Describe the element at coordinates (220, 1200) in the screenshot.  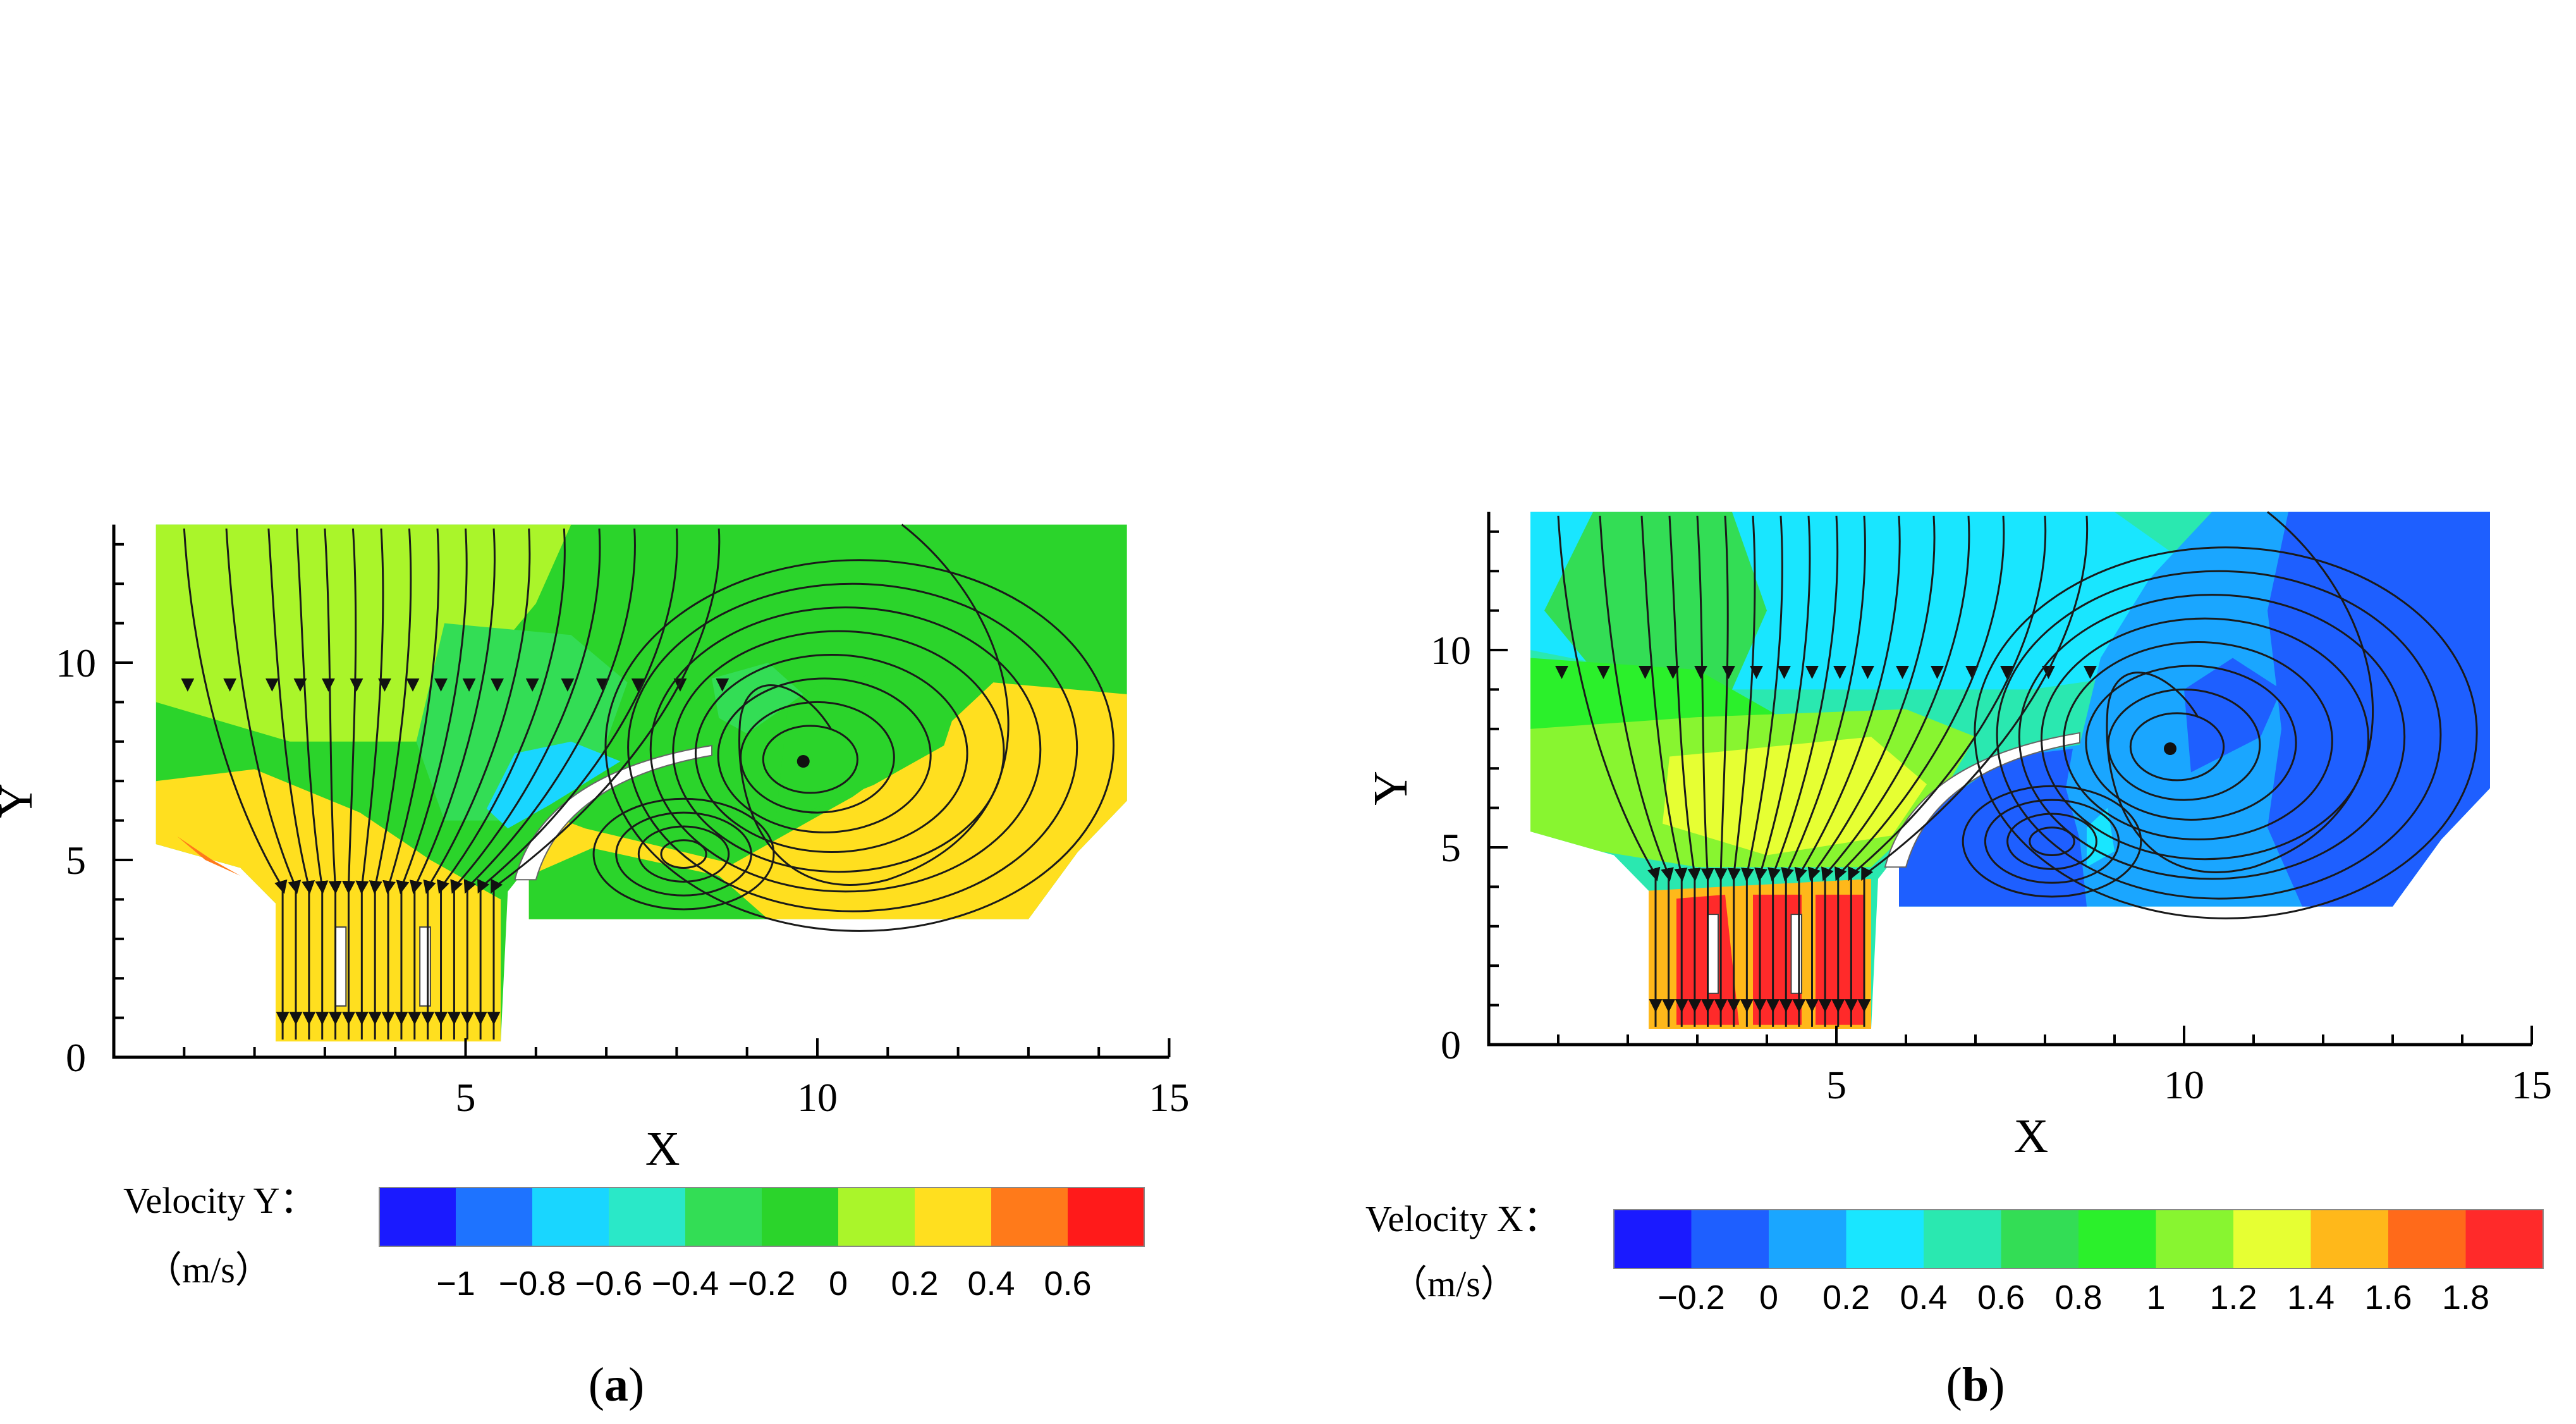
I see `colorbar-title: Velocity Y：` at that location.